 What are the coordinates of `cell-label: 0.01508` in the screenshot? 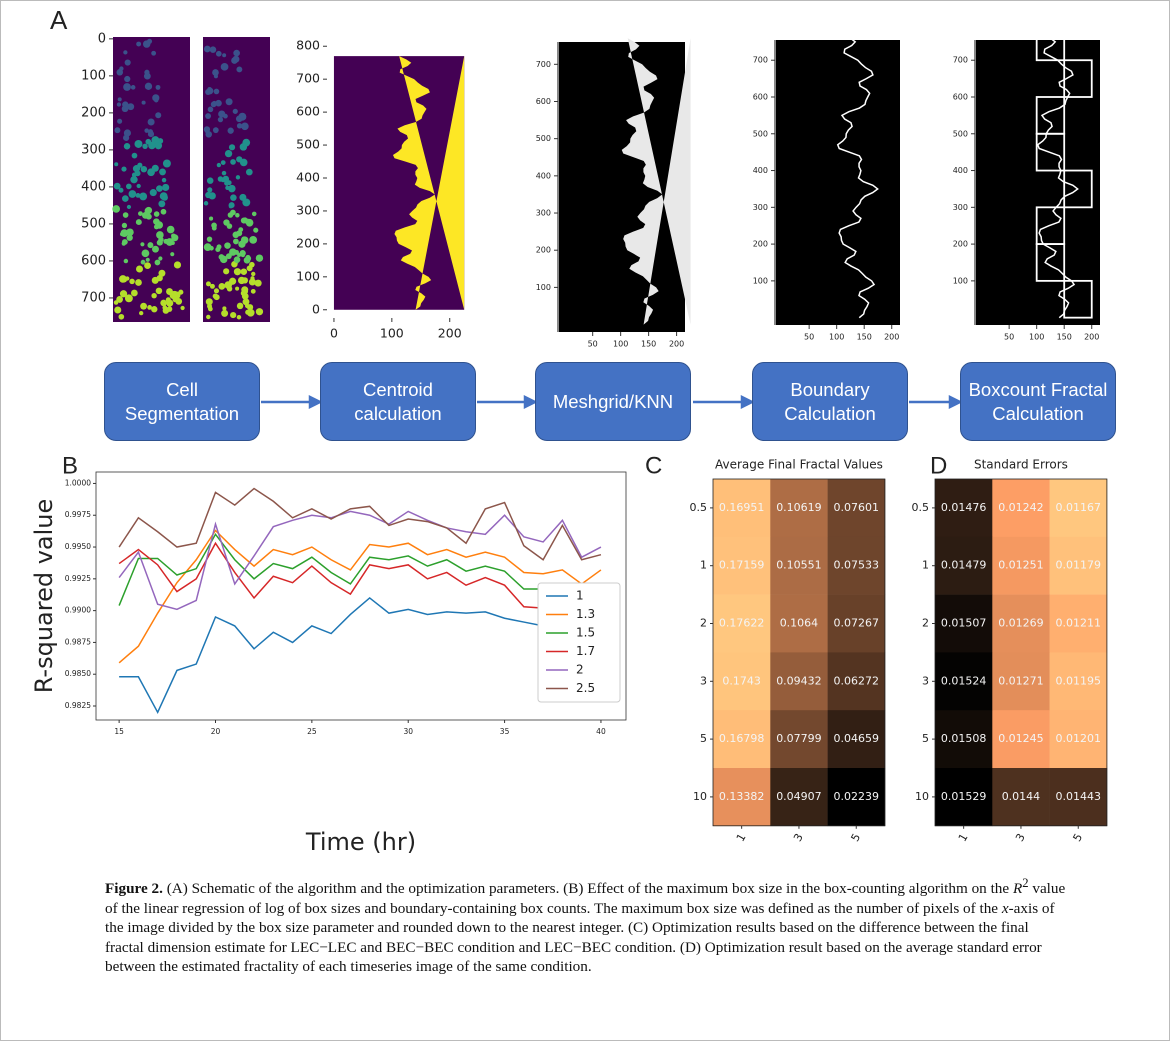 It's located at (964, 738).